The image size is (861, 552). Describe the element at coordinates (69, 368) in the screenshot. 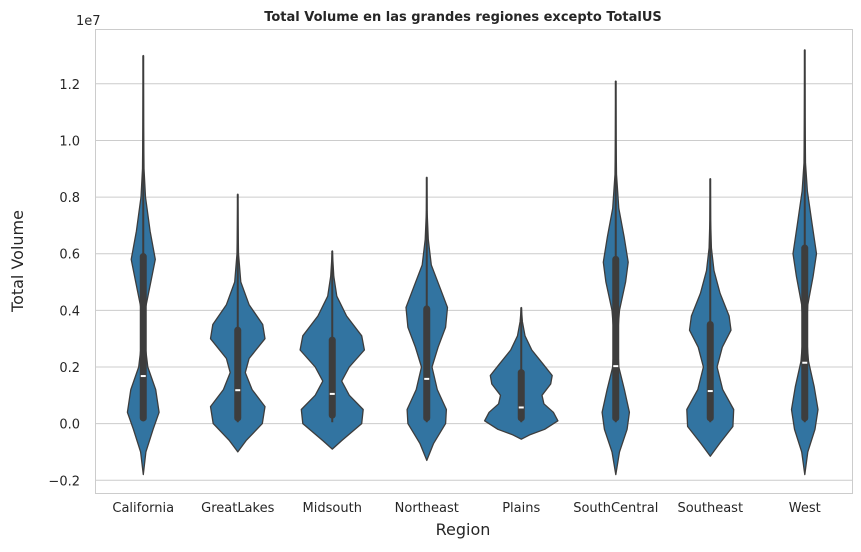

I see `y-tick-label: 0.2` at that location.